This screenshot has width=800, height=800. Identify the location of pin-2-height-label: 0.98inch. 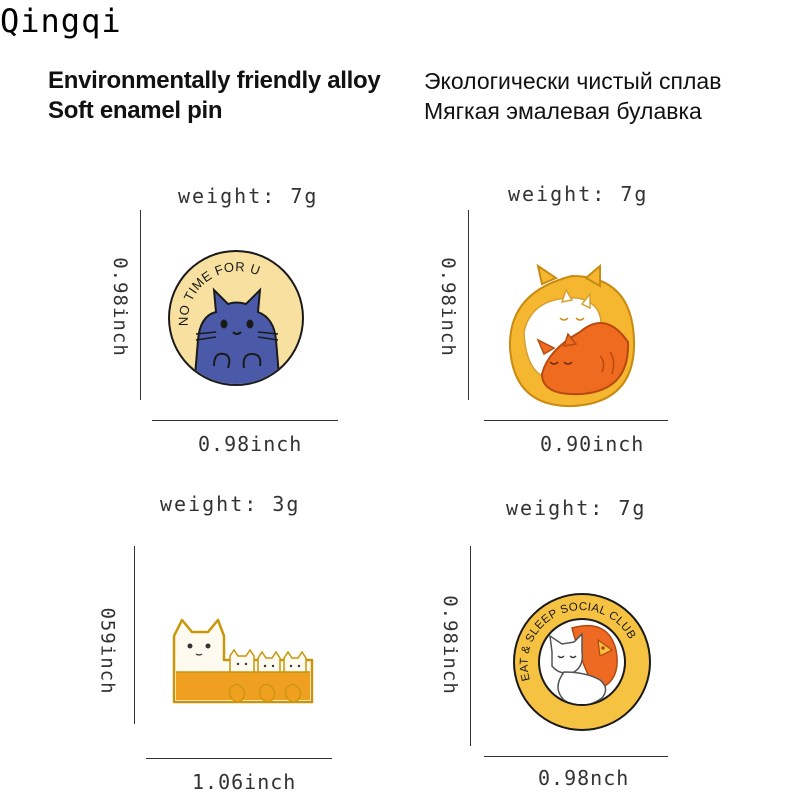
(447, 307).